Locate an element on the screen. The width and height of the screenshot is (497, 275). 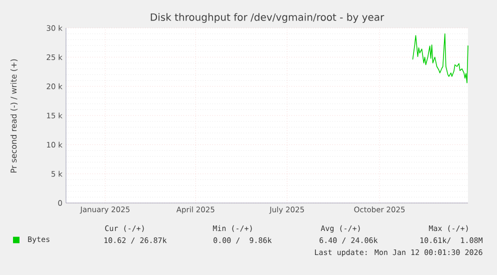
chart-title: Disk throughput for /dev/vgmain/root - by year is located at coordinates (267, 18).